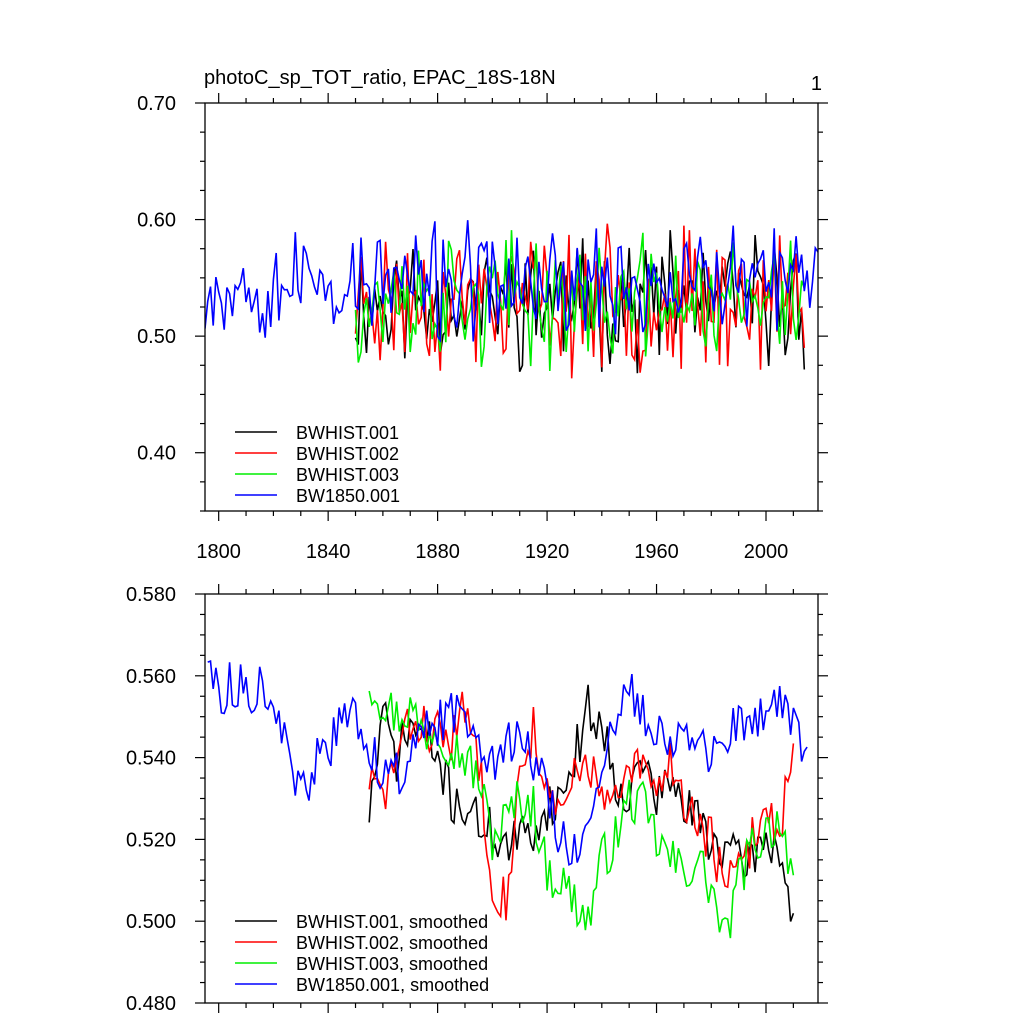 This screenshot has width=1024, height=1024. What do you see at coordinates (151, 677) in the screenshot?
I see `y-tick-label: 0.560` at bounding box center [151, 677].